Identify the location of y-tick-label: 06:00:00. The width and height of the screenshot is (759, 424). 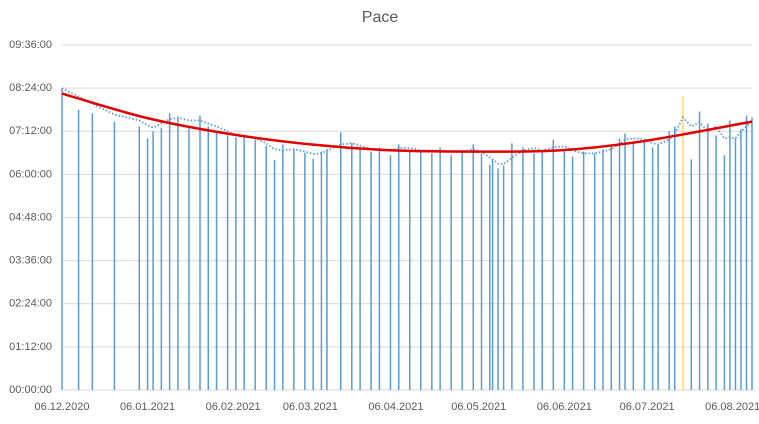
(30, 174).